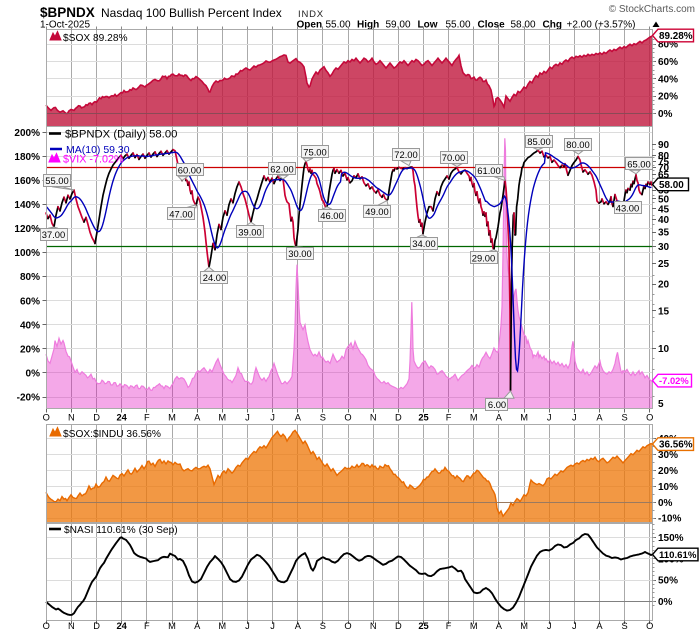 The width and height of the screenshot is (700, 639). What do you see at coordinates (676, 445) in the screenshot?
I see `svg-text: 36.56%` at bounding box center [676, 445].